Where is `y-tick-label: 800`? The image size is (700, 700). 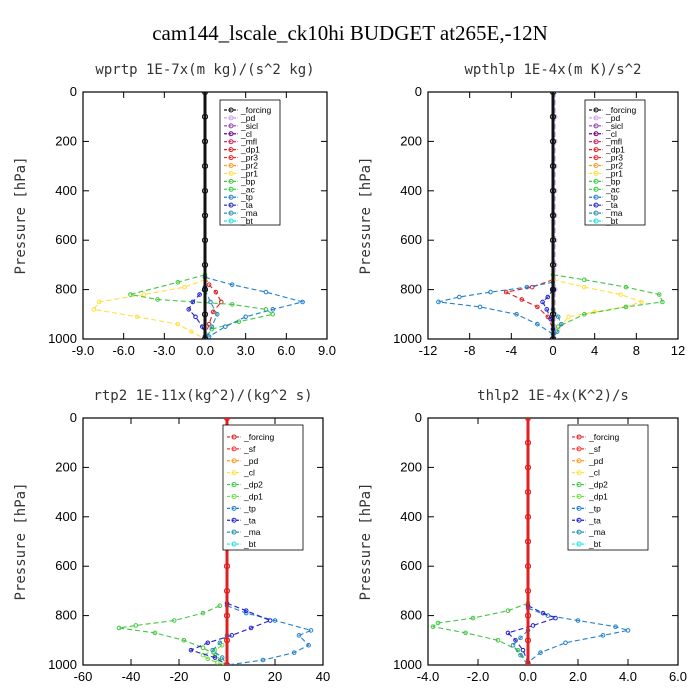 y-tick-label: 800 is located at coordinates (411, 289).